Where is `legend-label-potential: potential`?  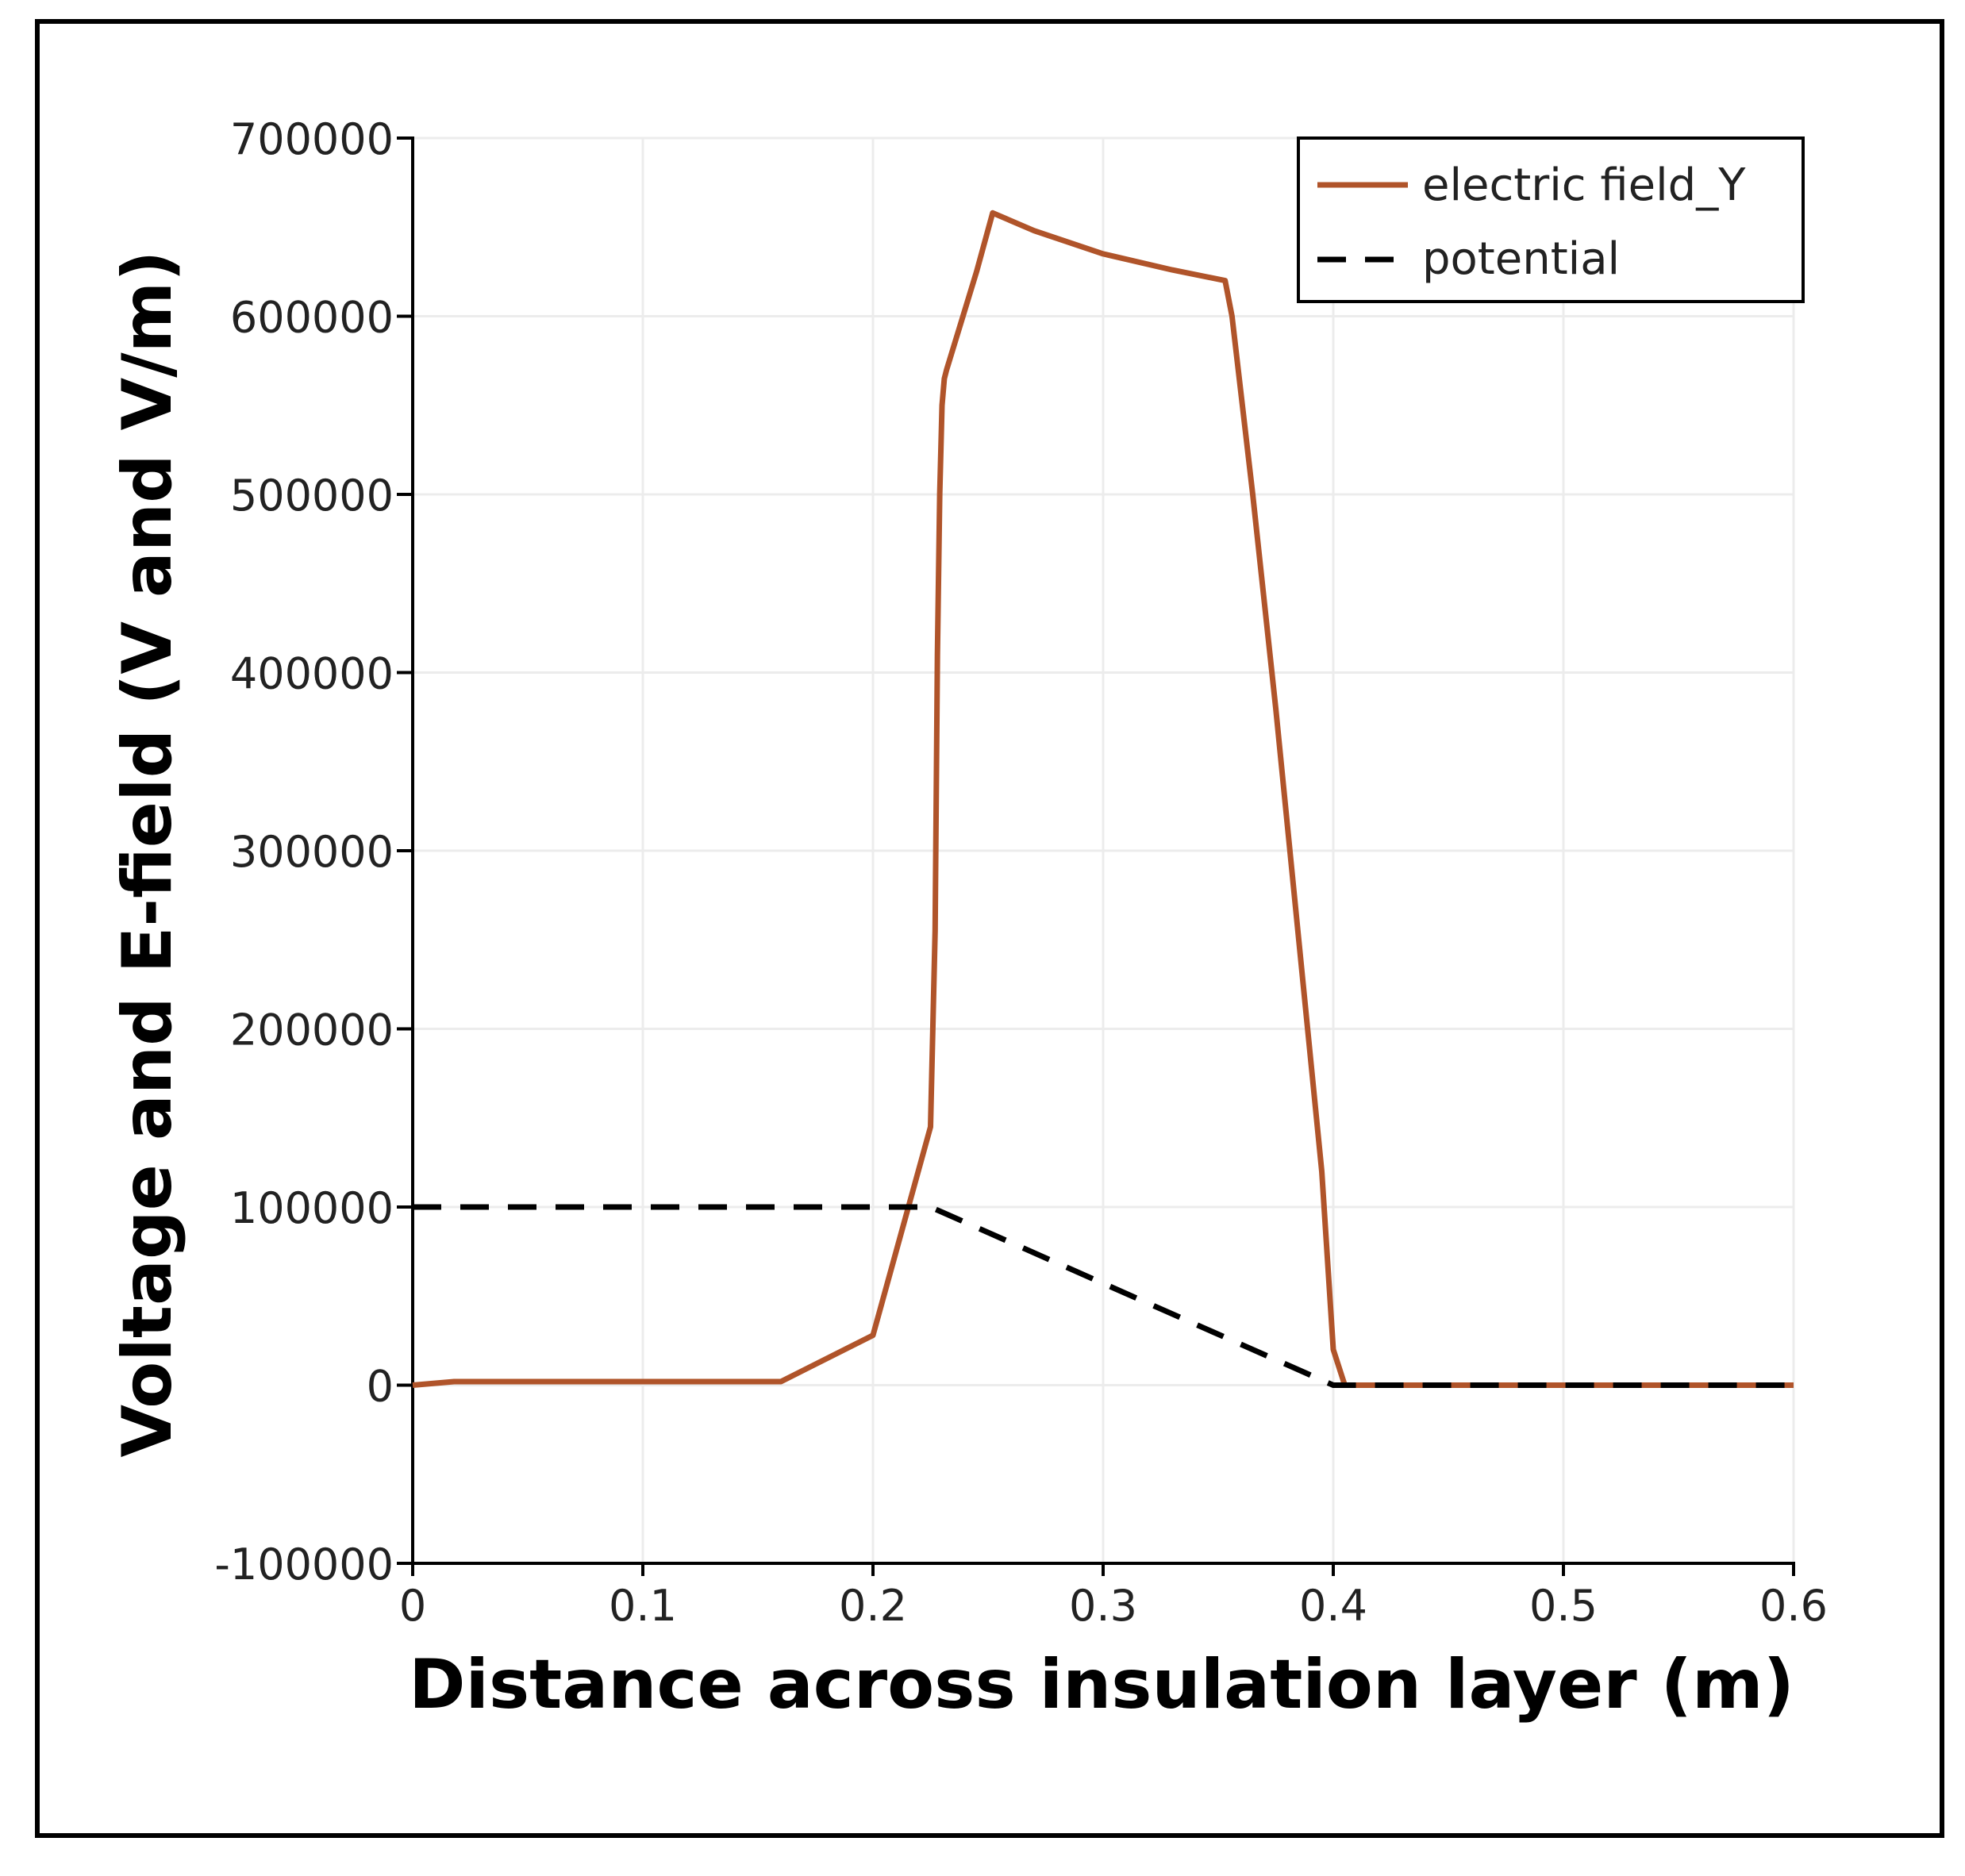
legend-label-potential: potential is located at coordinates (1521, 259).